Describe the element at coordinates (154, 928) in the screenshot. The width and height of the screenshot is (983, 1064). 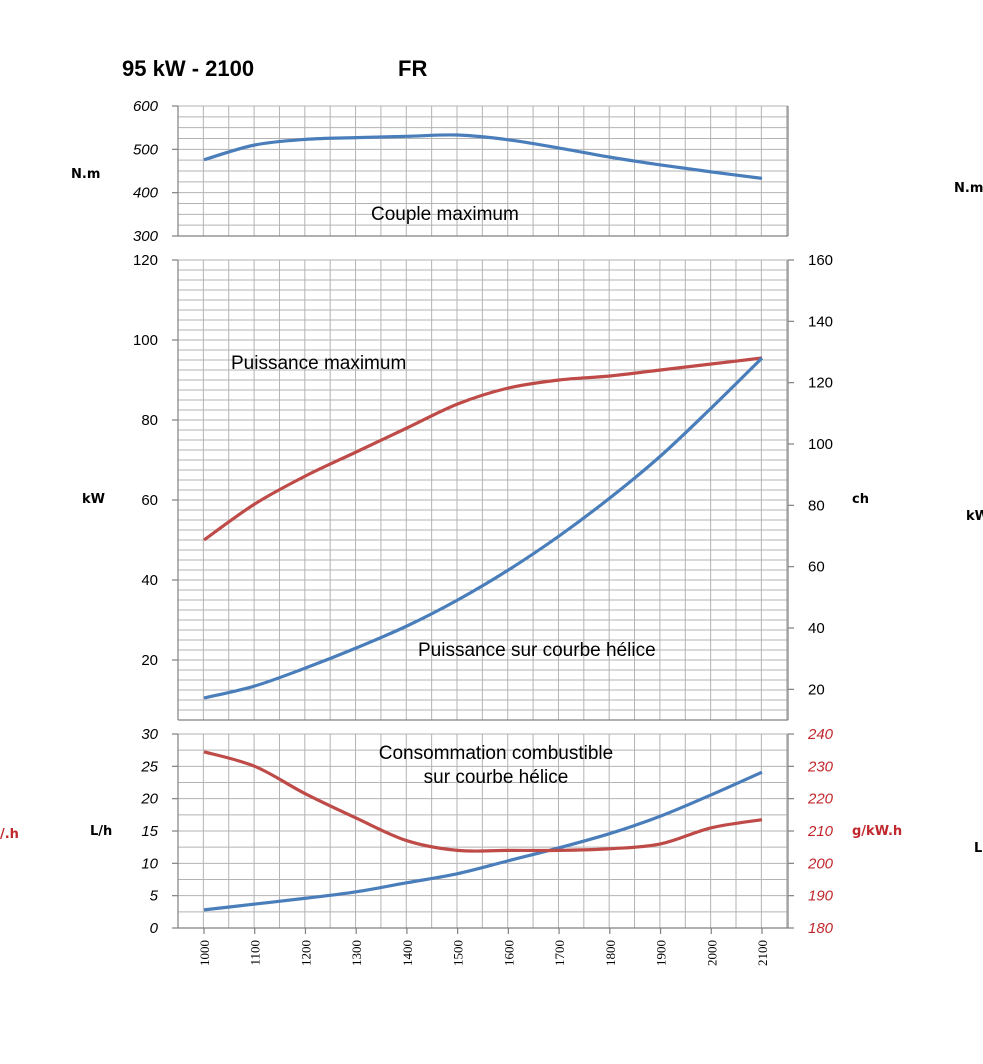
I see `consumption-y-tick-label: 0` at that location.